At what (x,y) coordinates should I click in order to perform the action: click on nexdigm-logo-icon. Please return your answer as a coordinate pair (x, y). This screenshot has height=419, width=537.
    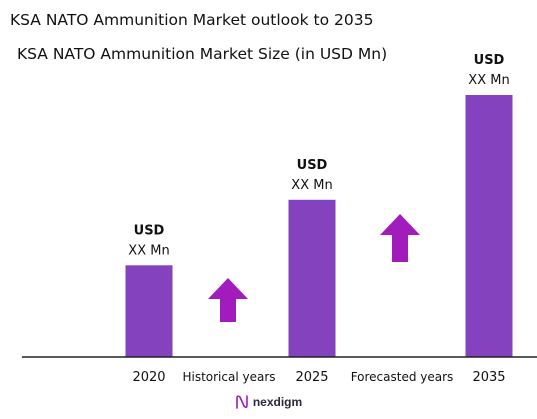
    Looking at the image, I should click on (242, 402).